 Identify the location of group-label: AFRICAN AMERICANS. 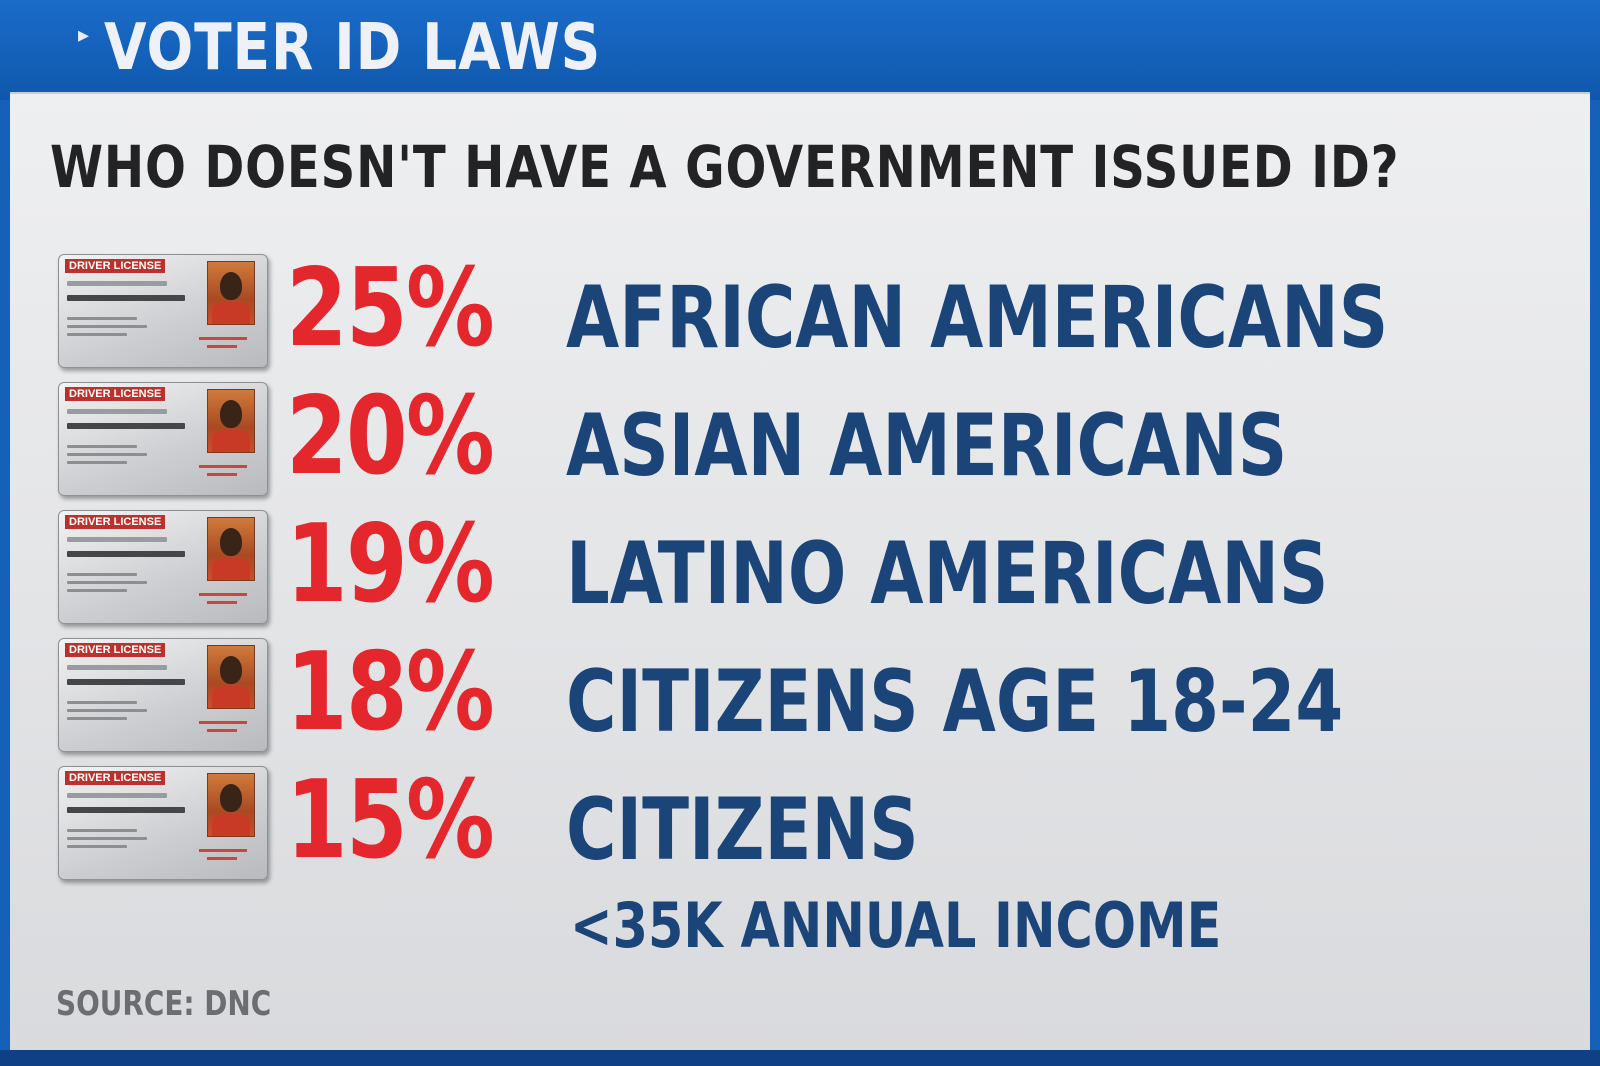
(977, 318).